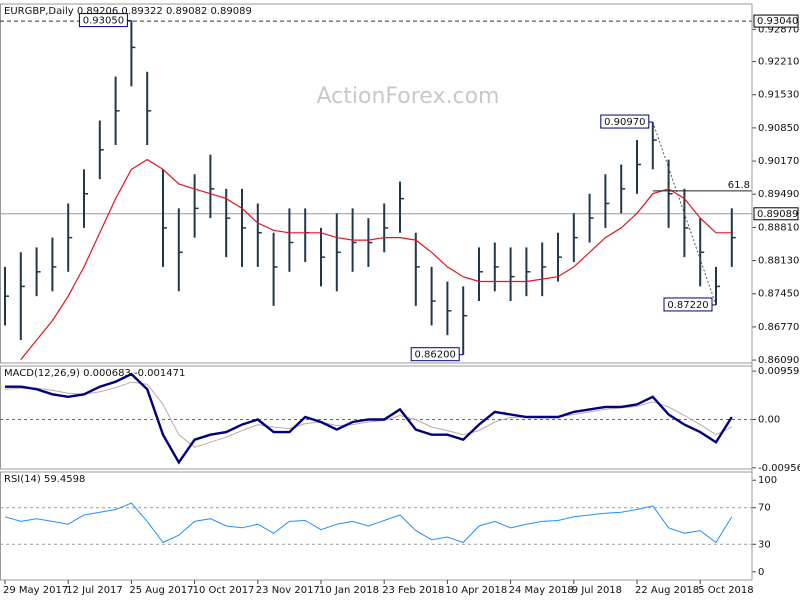 The image size is (800, 600). I want to click on x-tick-label: 22 Aug 2018, so click(667, 590).